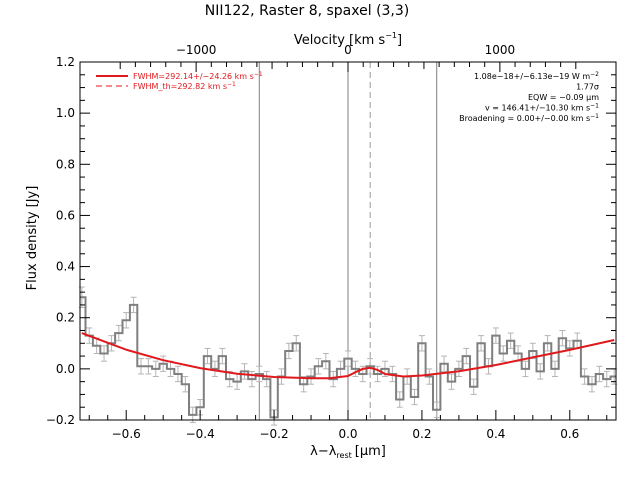 The height and width of the screenshot is (480, 640). Describe the element at coordinates (65, 267) in the screenshot. I see `y-tick-label: 0.4` at that location.